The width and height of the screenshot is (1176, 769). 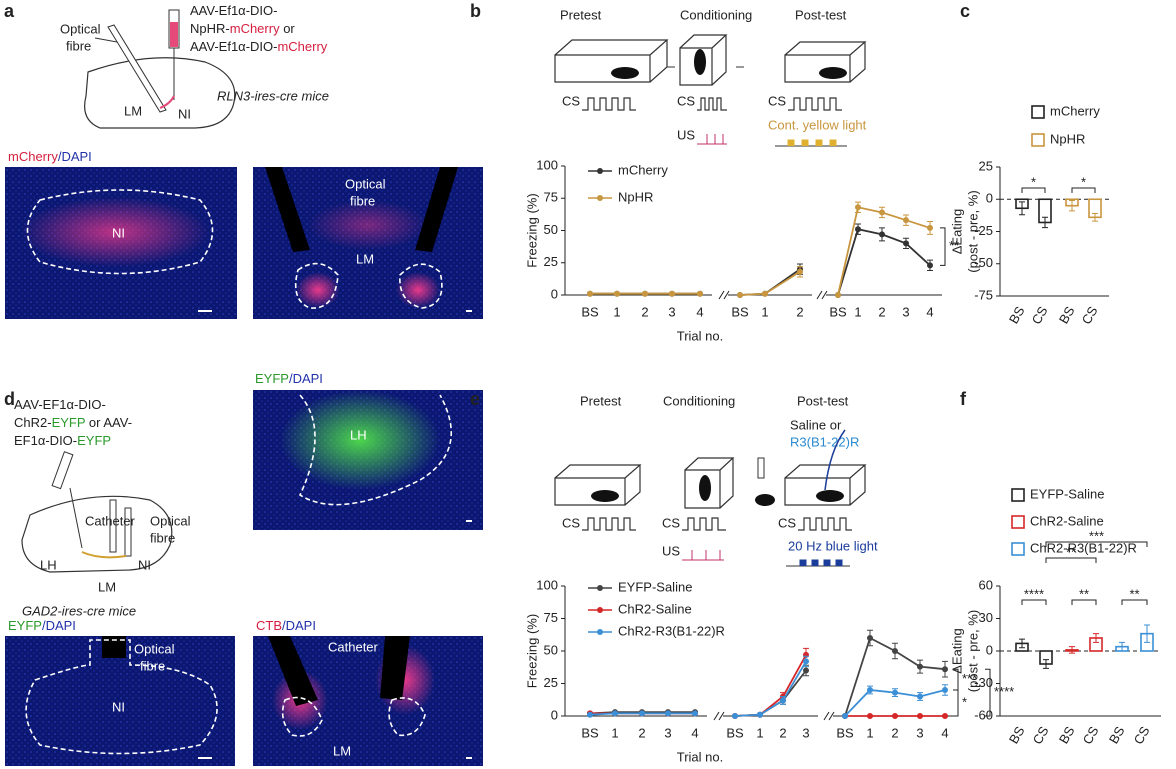 What do you see at coordinates (770, 688) in the screenshot?
I see `mean-line` at bounding box center [770, 688].